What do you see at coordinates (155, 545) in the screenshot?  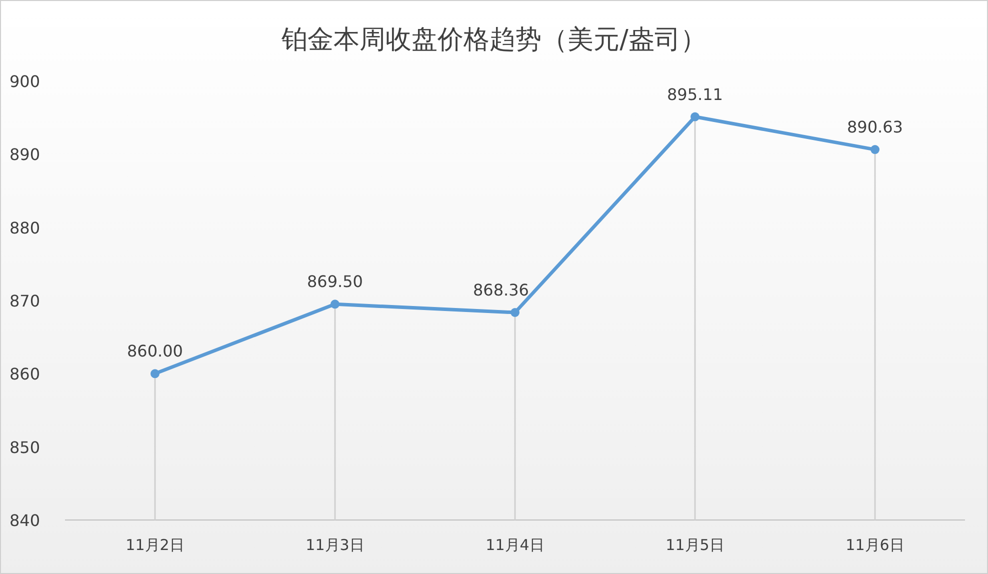 I see `x-tick-label: 11月2日` at bounding box center [155, 545].